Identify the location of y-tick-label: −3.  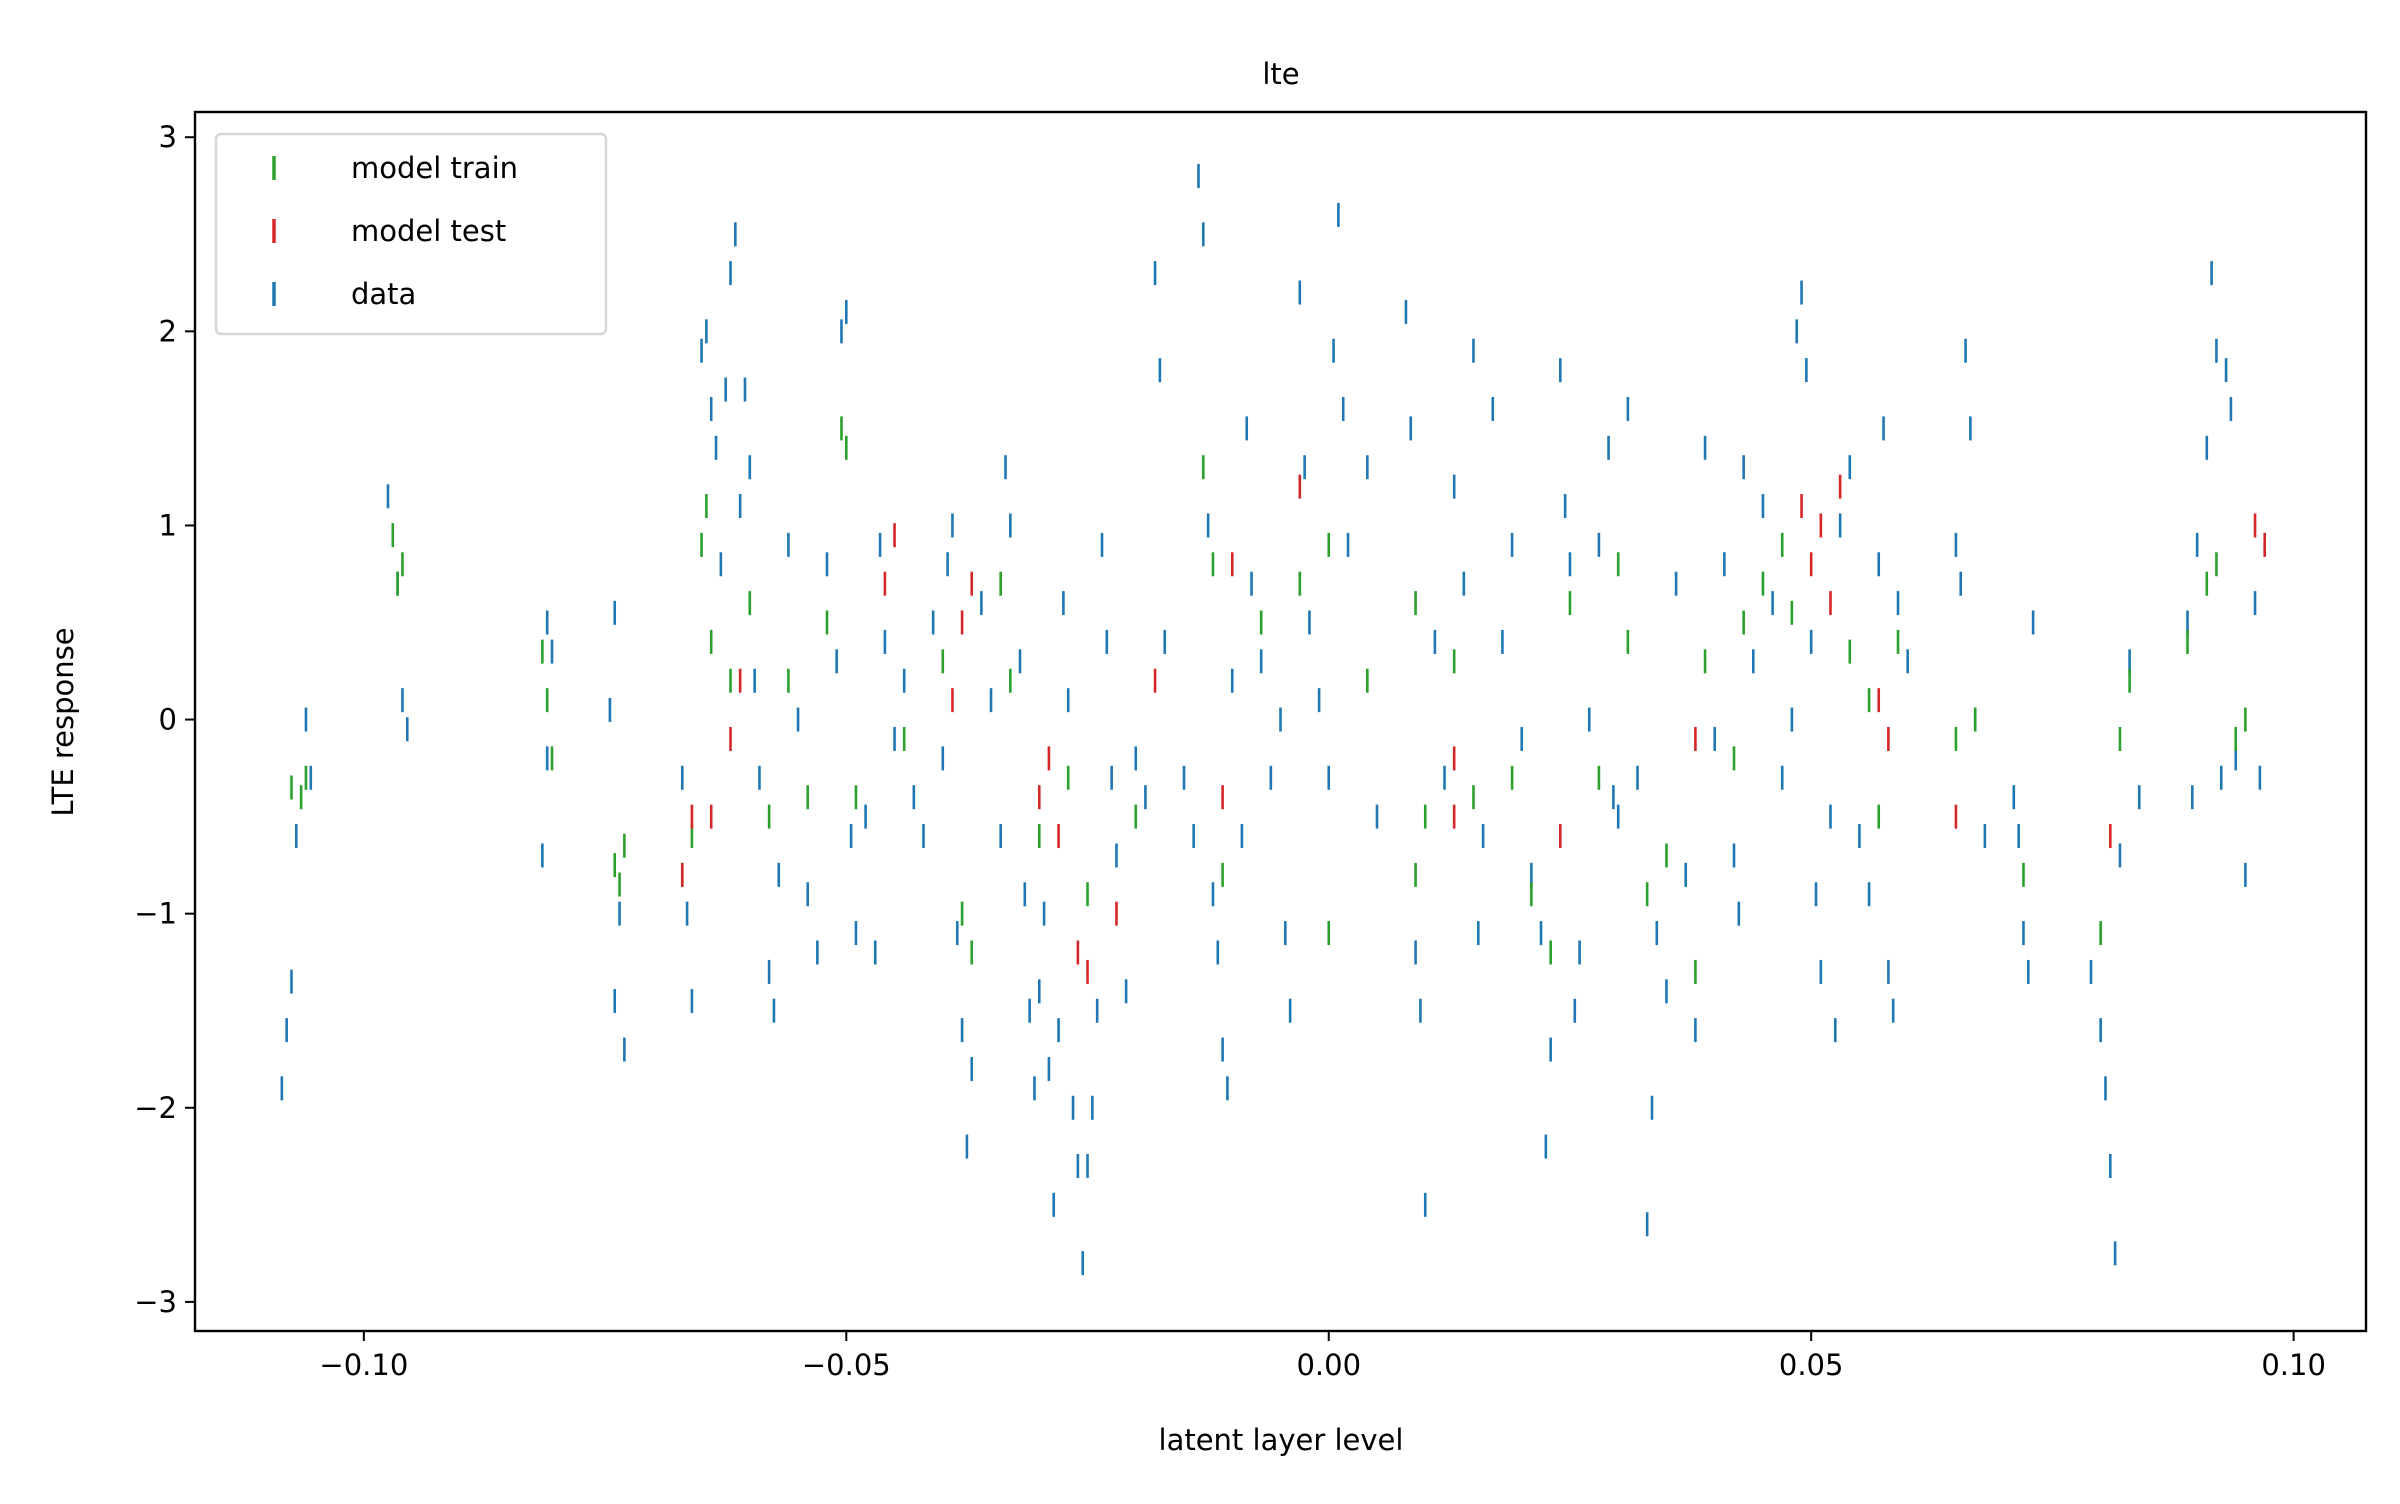
(155, 1302).